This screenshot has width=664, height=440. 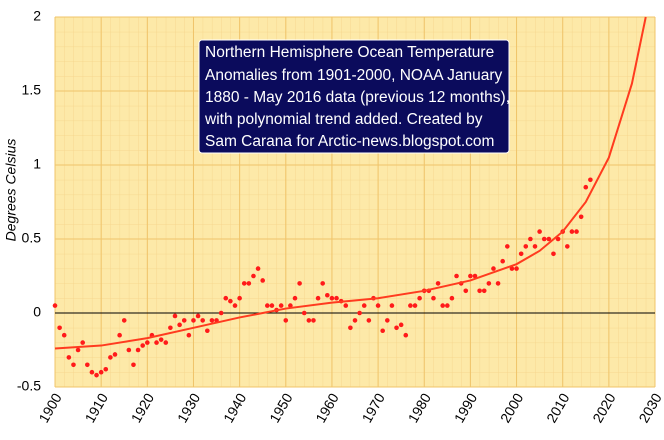 I want to click on annotation-line: Northern Hemisphere Ocean Temperature, so click(x=349, y=52).